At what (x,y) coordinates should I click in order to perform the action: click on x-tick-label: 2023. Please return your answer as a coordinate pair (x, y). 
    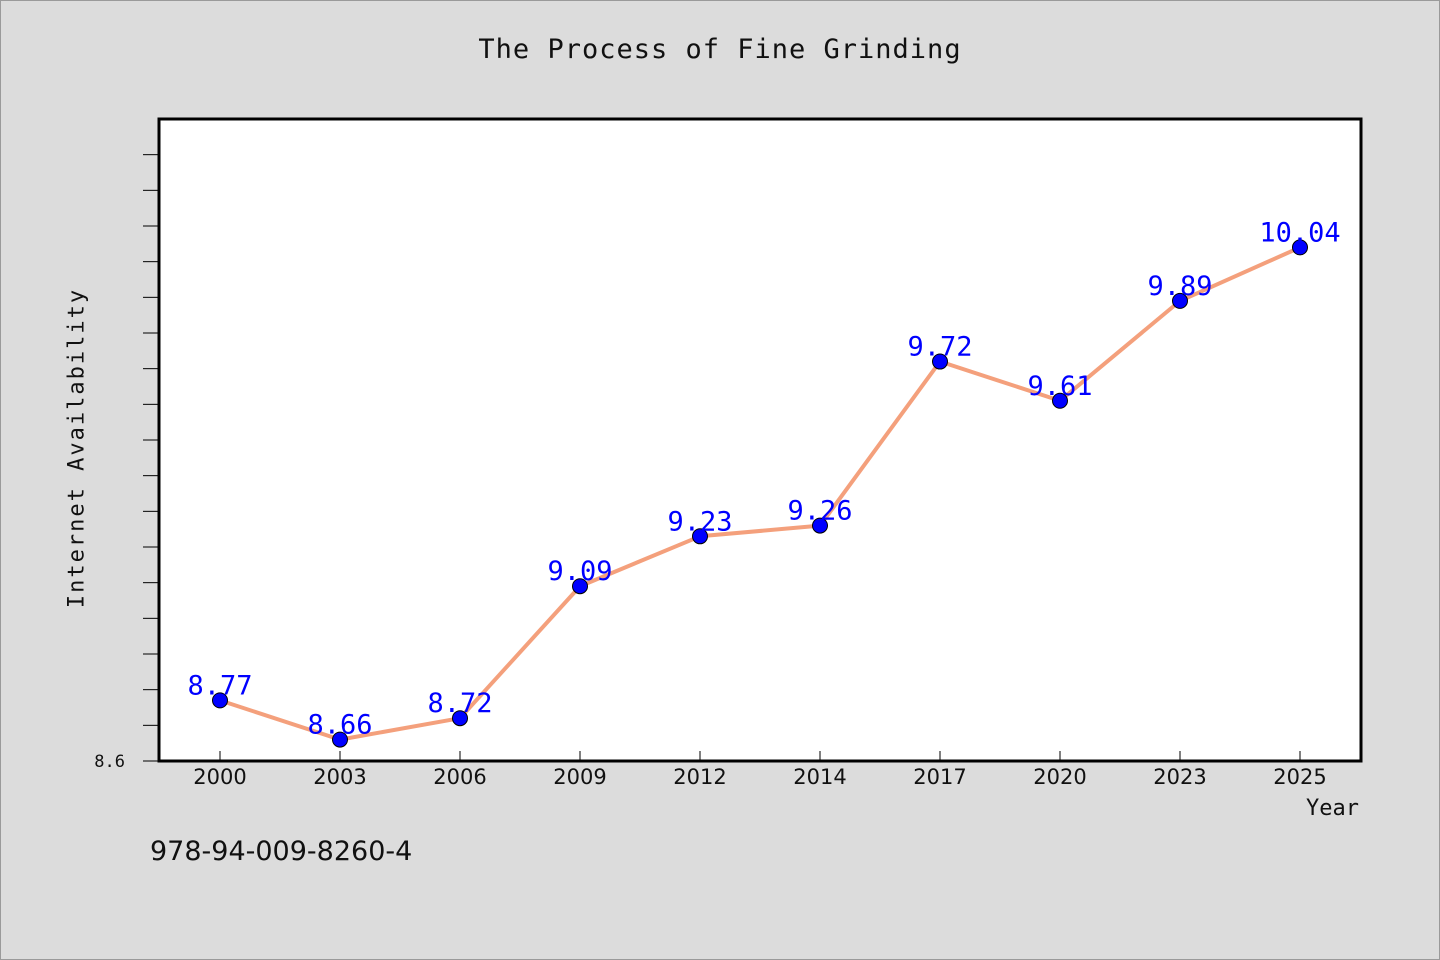
    Looking at the image, I should click on (1179, 777).